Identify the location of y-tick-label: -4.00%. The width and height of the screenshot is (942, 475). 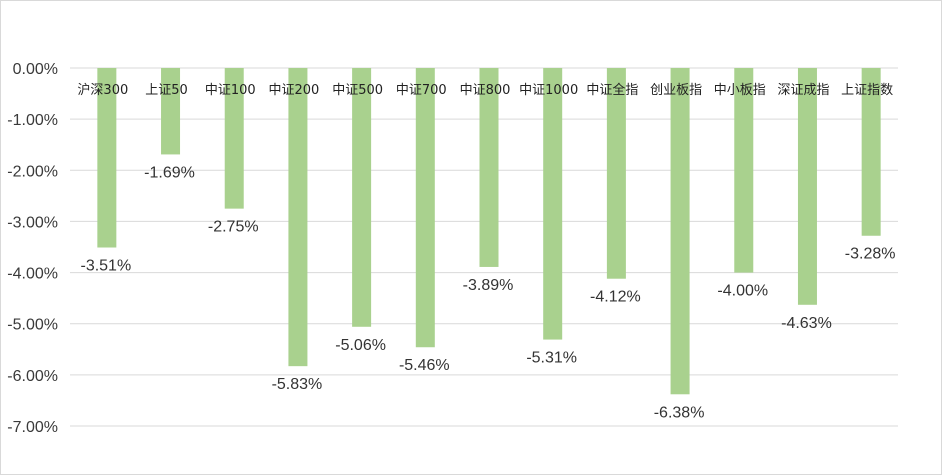
(32, 274).